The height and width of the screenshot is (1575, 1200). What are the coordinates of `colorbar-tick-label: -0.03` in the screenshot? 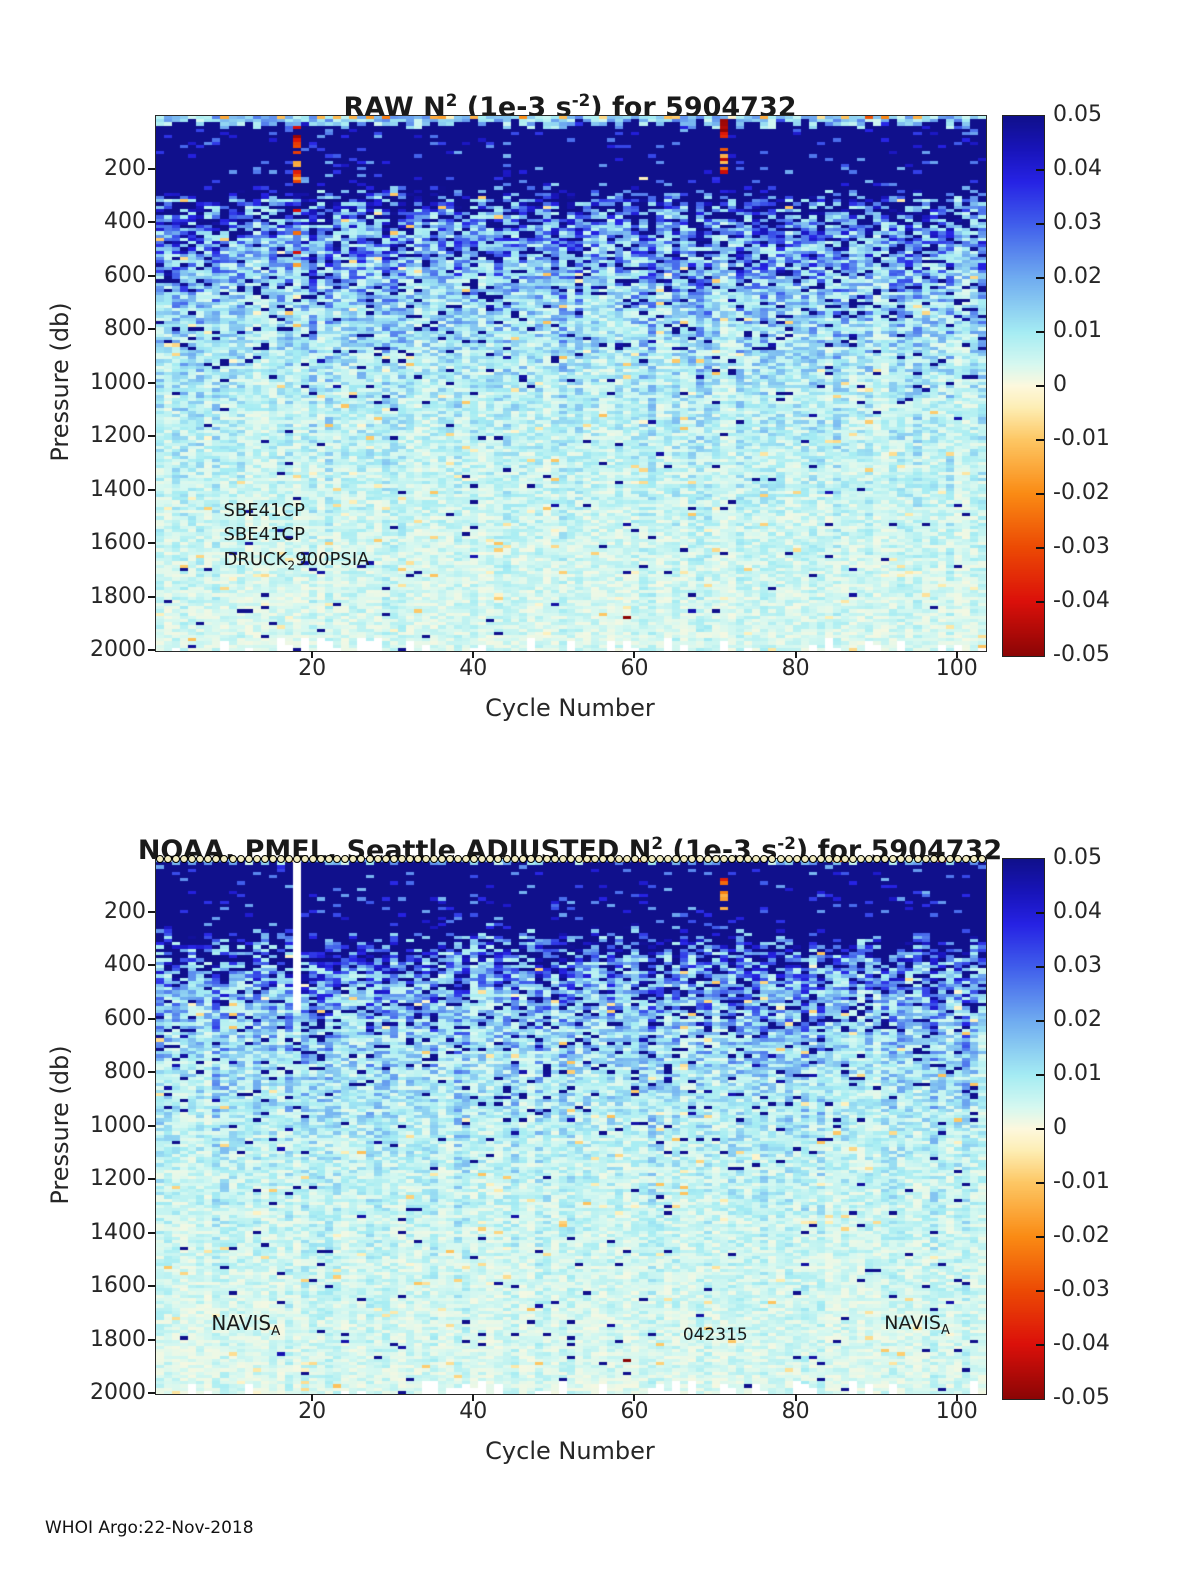 It's located at (1081, 1289).